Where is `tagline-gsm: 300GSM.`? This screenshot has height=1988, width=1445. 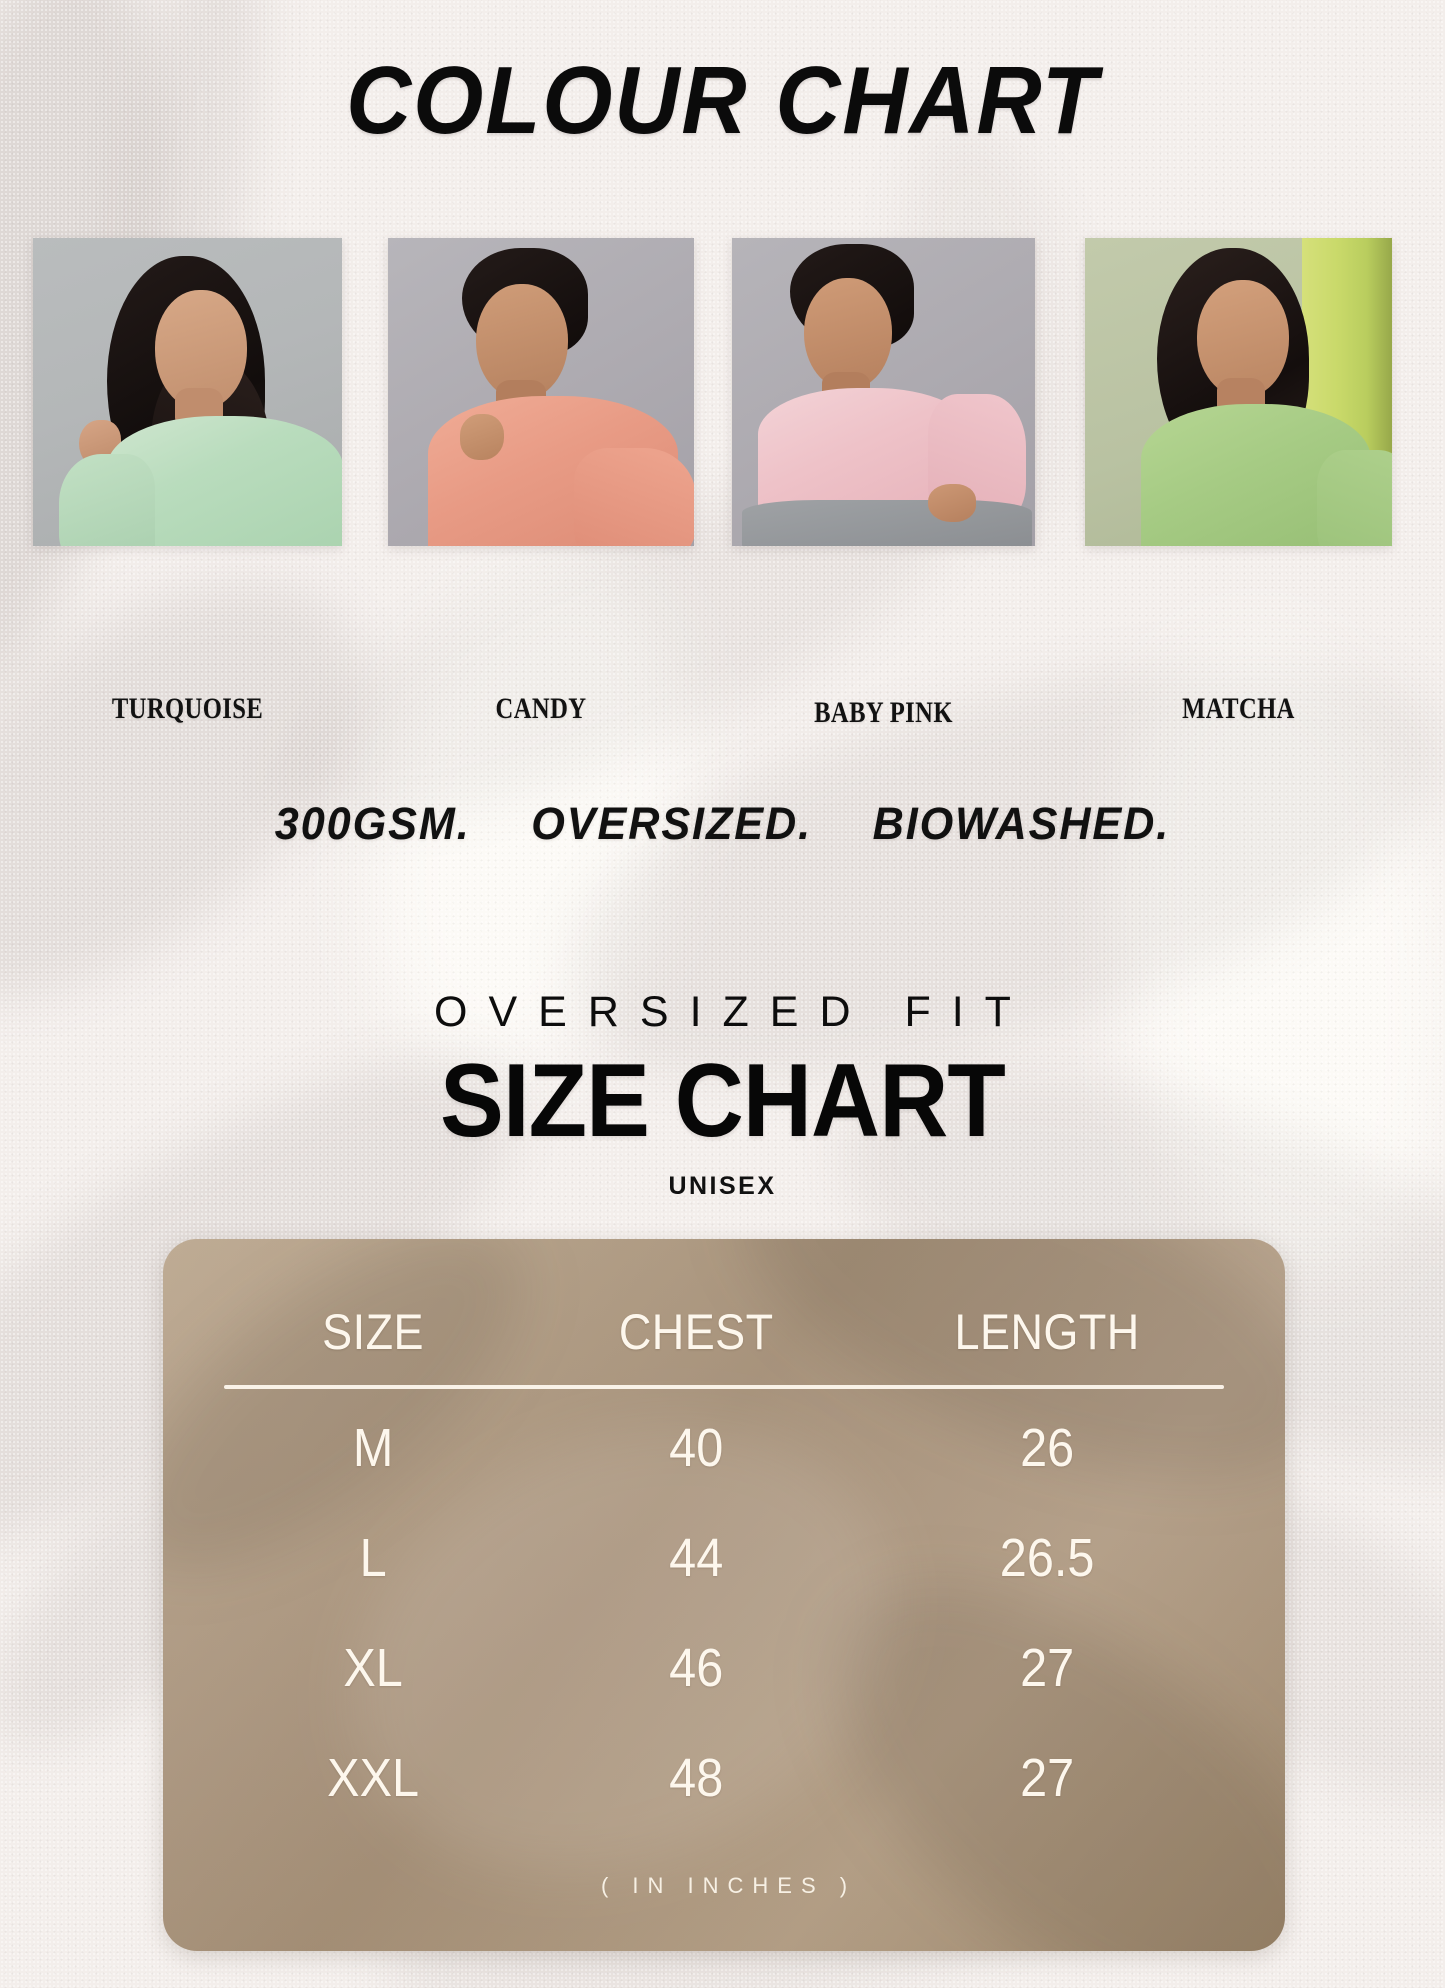 tagline-gsm: 300GSM. is located at coordinates (372, 823).